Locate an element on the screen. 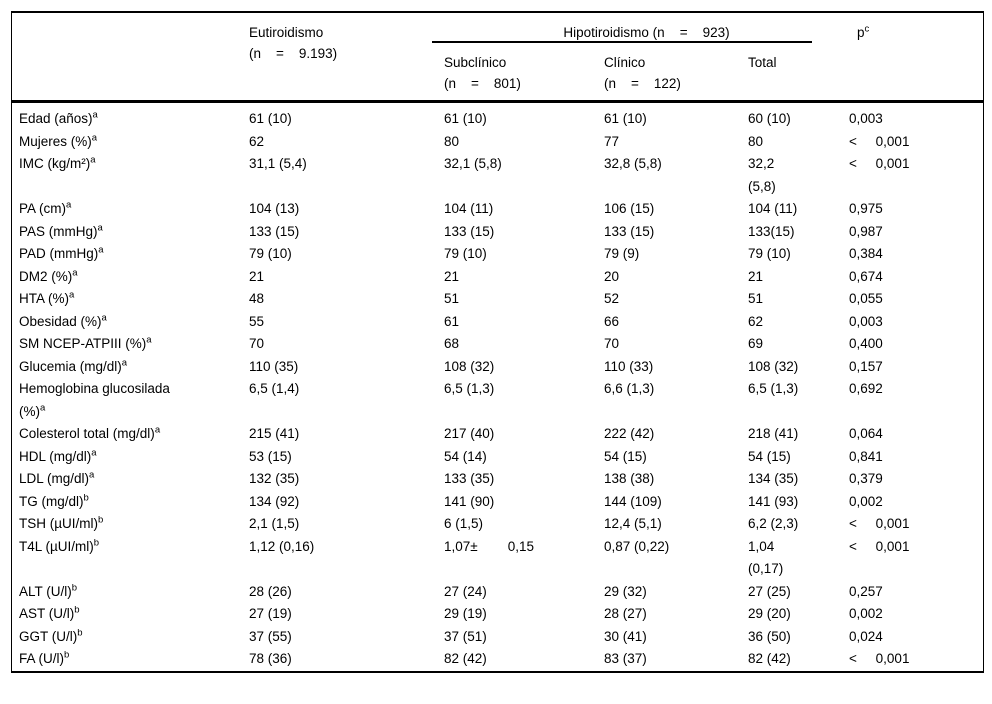  cell-clinico: 110 (33) is located at coordinates (629, 366).